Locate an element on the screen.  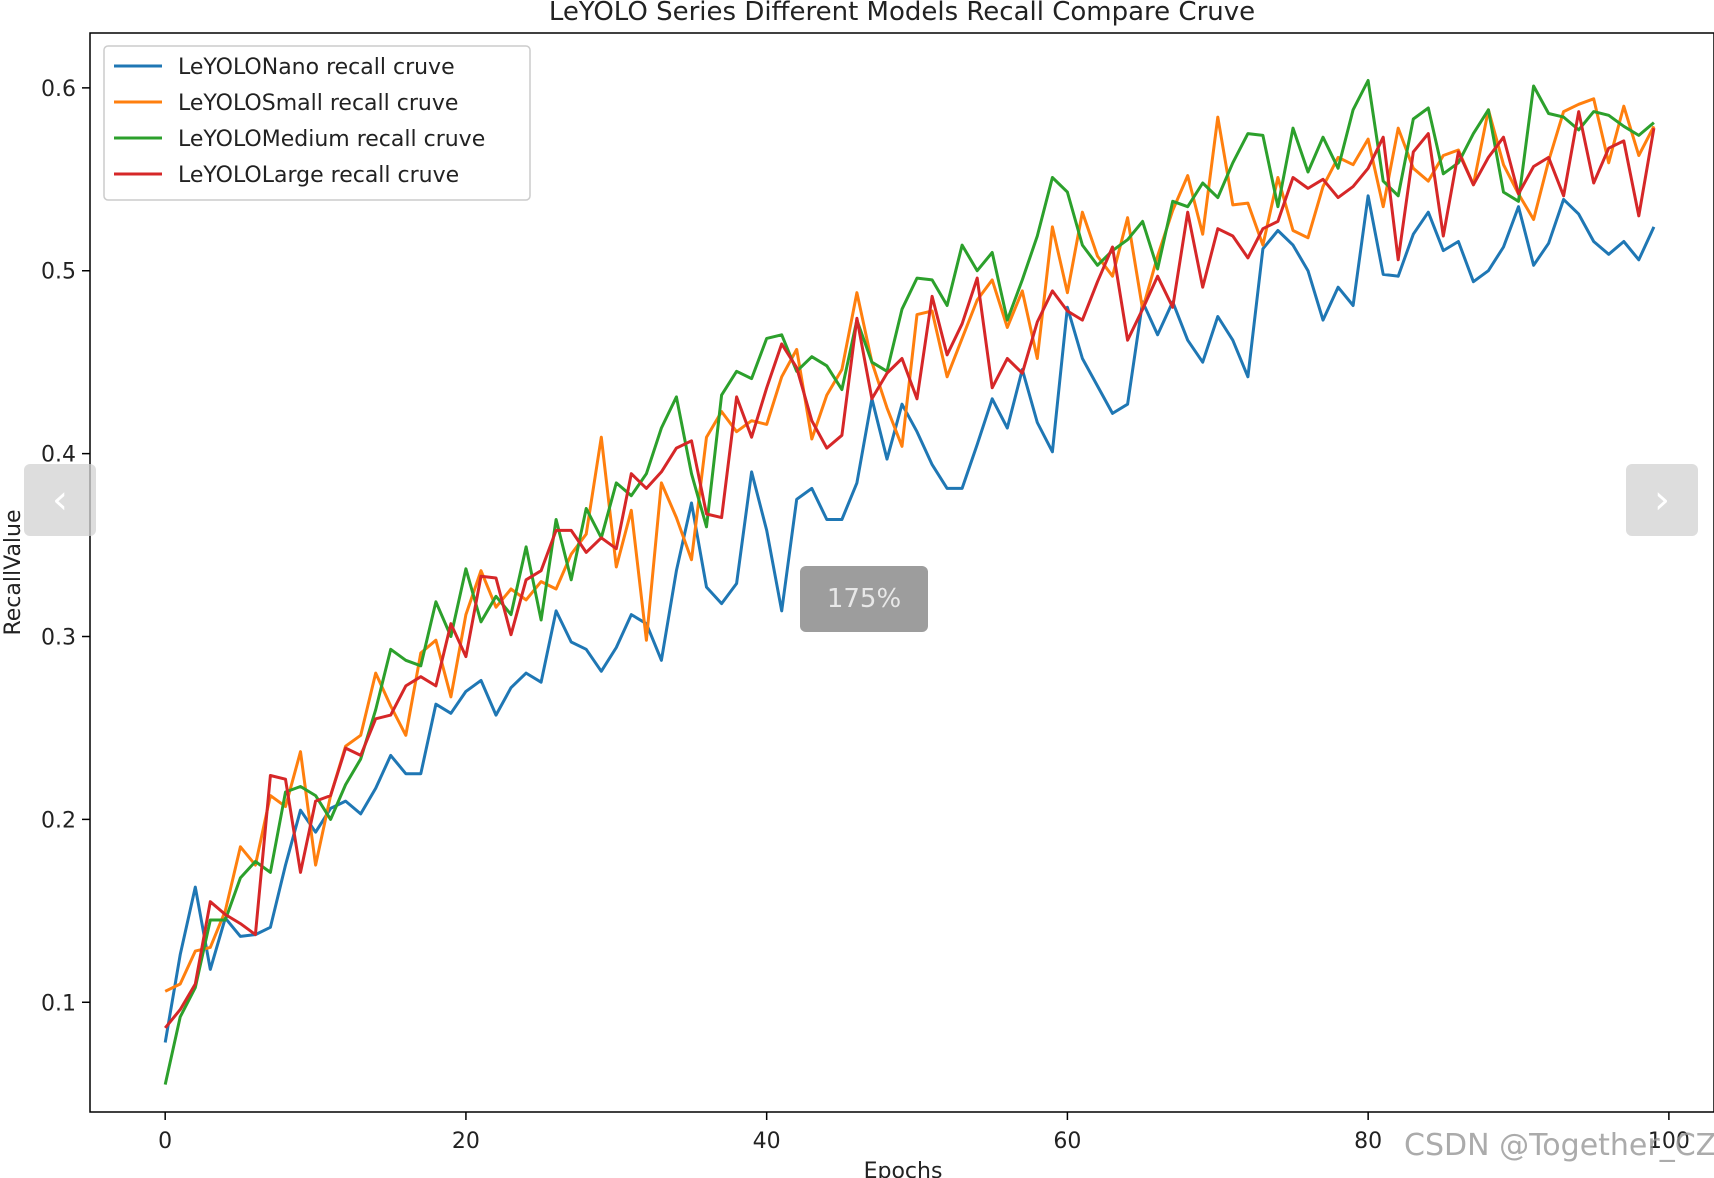
legend-entry-label: LeYOLONano recall cruve is located at coordinates (316, 67).